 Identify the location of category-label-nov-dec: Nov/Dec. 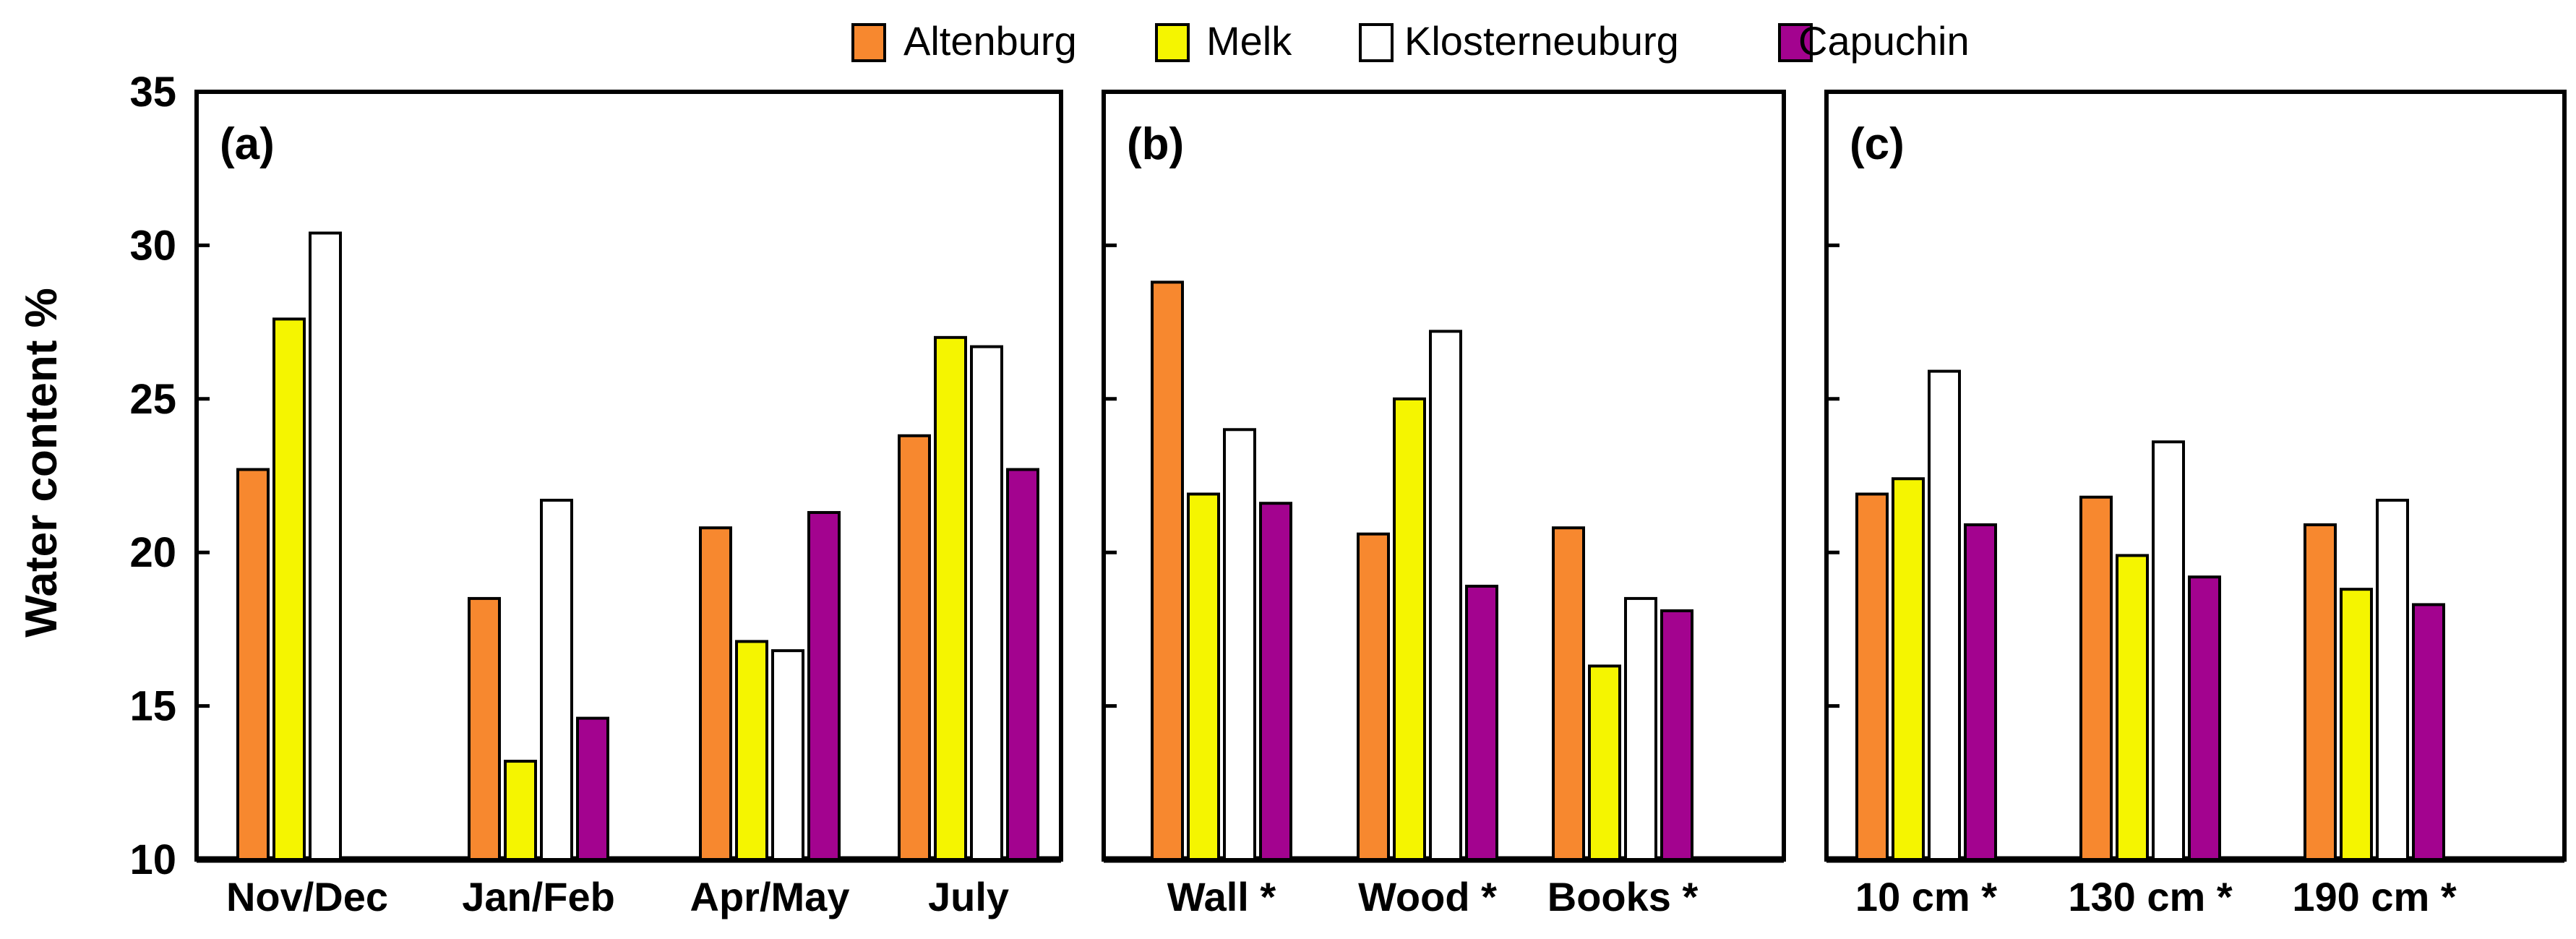
(307, 897).